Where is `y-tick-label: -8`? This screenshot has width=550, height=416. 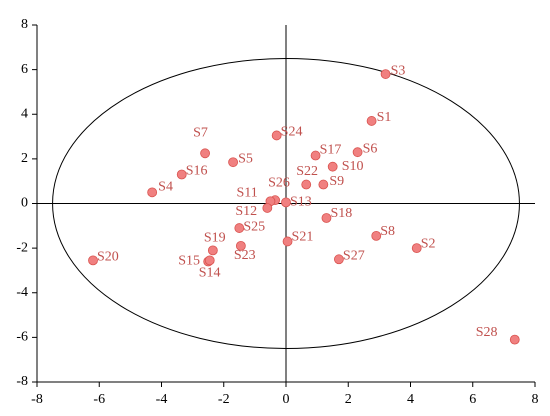 y-tick-label: -8 is located at coordinates (22, 381).